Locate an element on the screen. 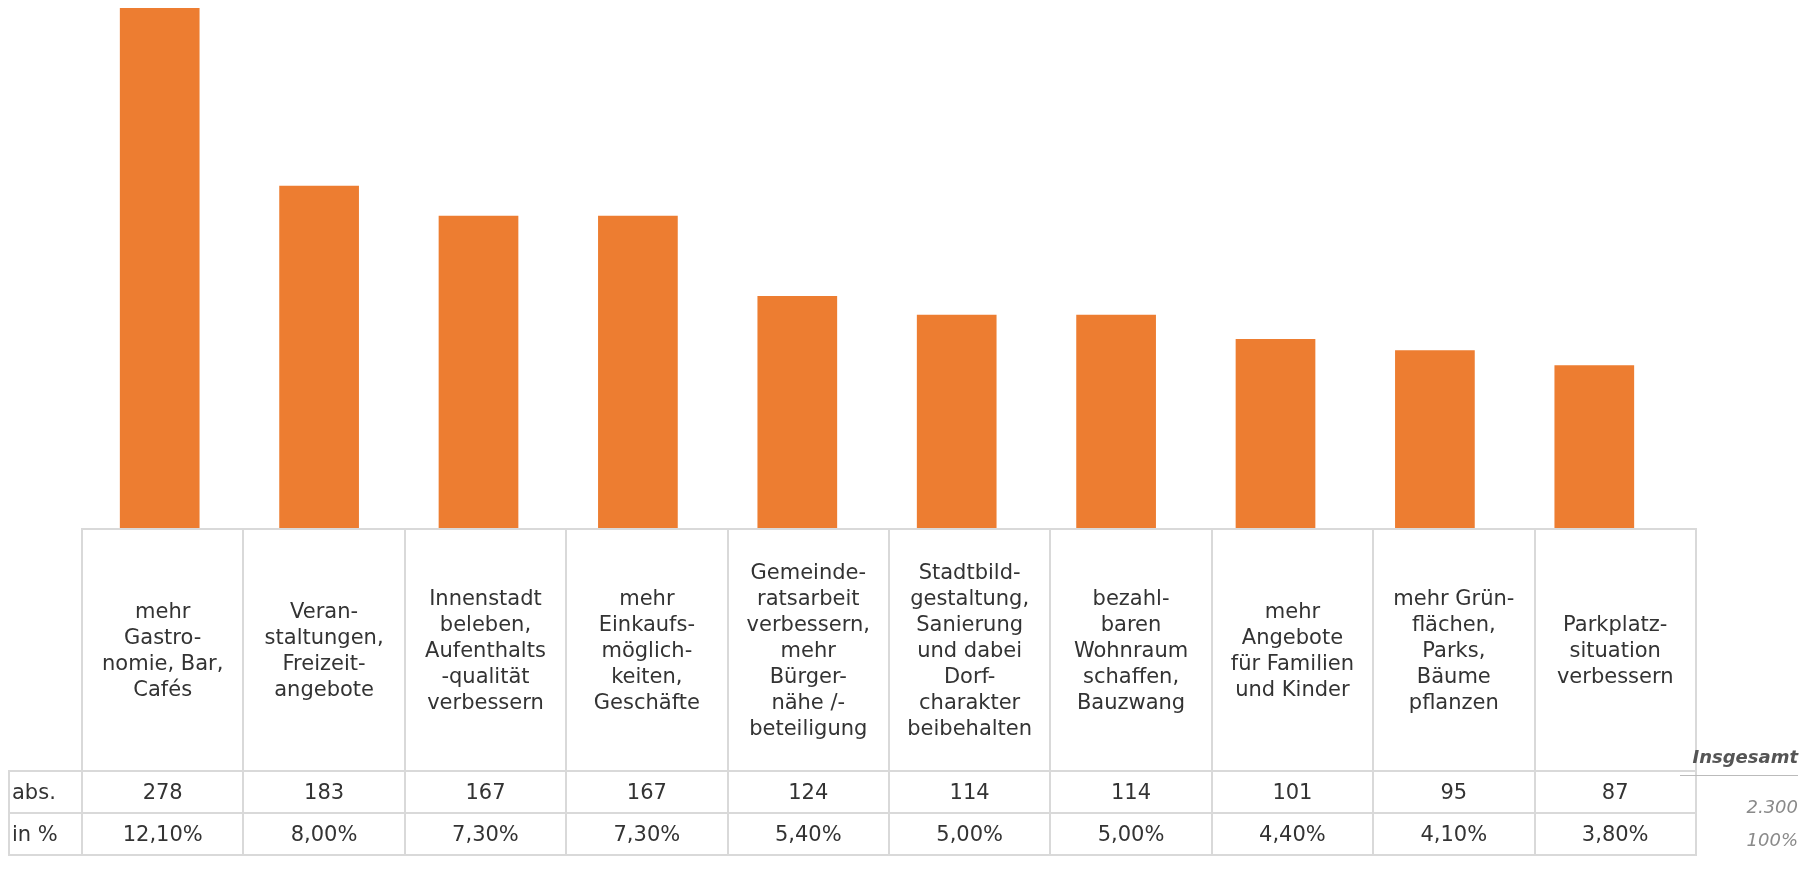 The height and width of the screenshot is (872, 1810). x-tick-label: Gemeinde- ratsarbeit verbessern, mehr Bürger- nähe /- beteiligung is located at coordinates (808, 650).